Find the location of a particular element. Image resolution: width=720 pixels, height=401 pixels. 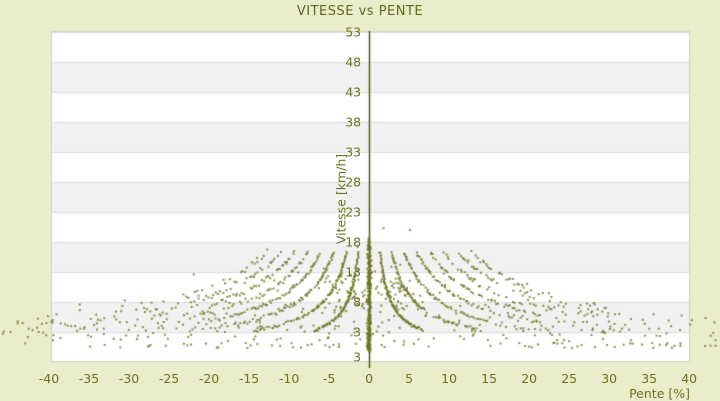

x-tick-label: 5 is located at coordinates (409, 378).